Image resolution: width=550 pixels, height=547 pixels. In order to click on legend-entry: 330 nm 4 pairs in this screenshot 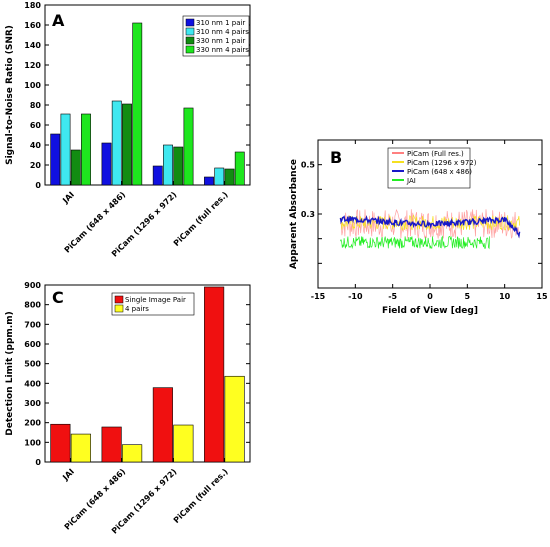, I will do `click(222, 50)`.